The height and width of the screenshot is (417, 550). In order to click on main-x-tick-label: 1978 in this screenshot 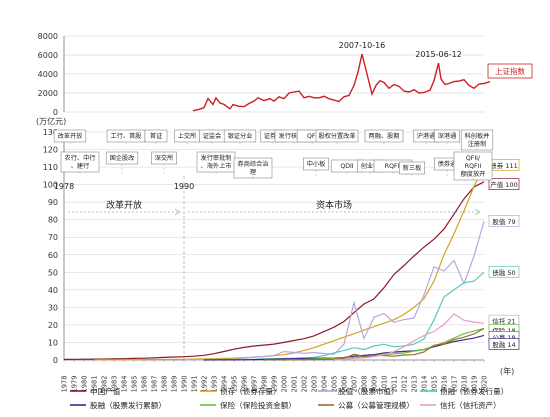, I will do `click(65, 384)`.